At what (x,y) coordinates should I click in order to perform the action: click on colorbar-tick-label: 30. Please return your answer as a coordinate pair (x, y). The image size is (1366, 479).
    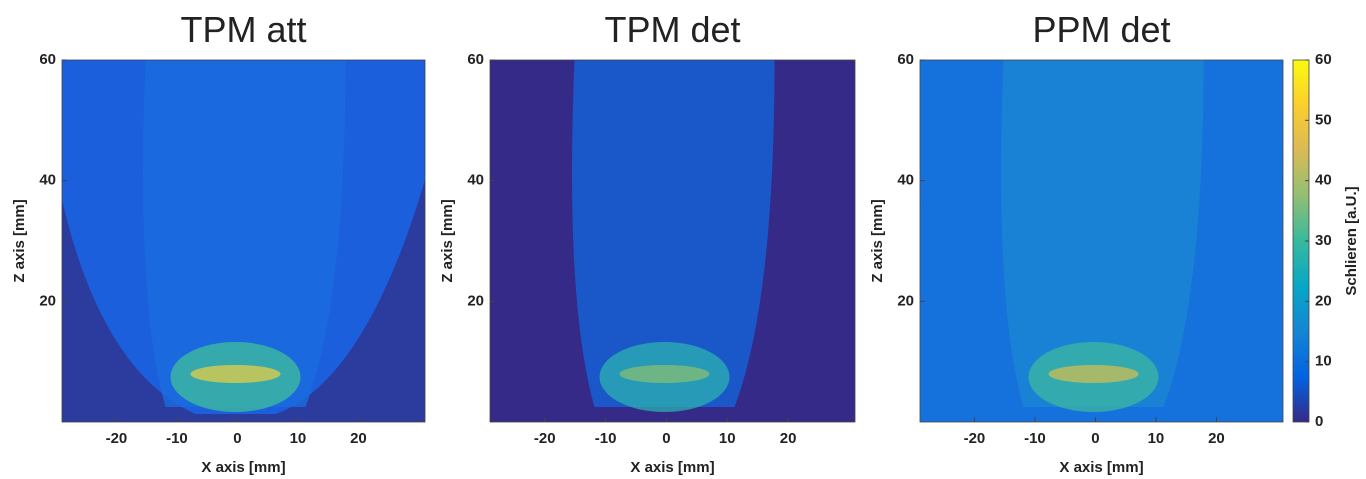
    Looking at the image, I should click on (1323, 240).